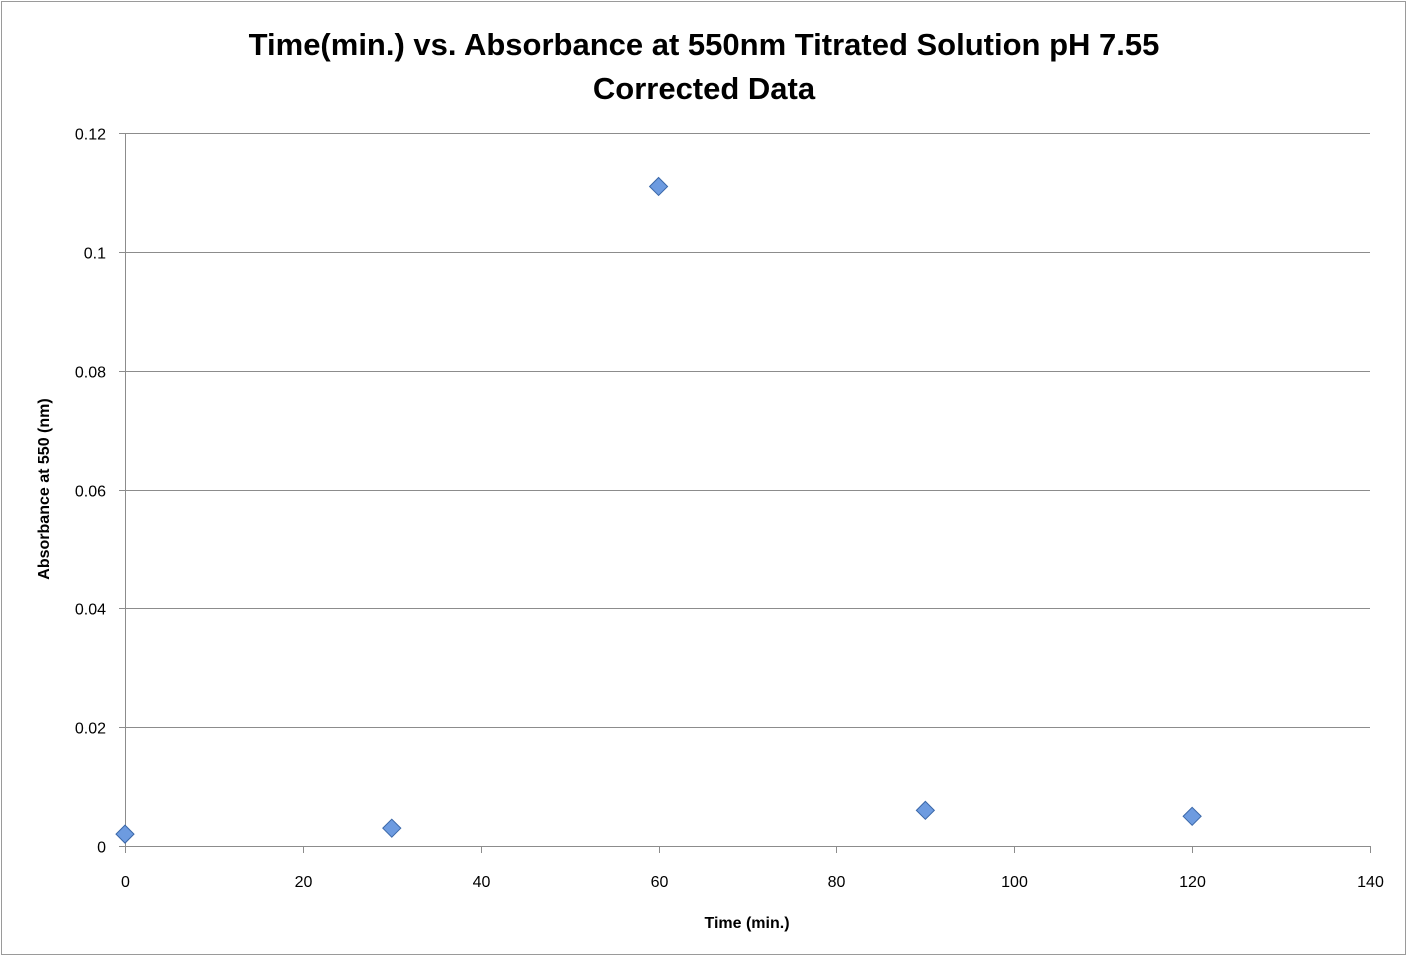  What do you see at coordinates (90, 610) in the screenshot?
I see `y-tick-label: 0.04` at bounding box center [90, 610].